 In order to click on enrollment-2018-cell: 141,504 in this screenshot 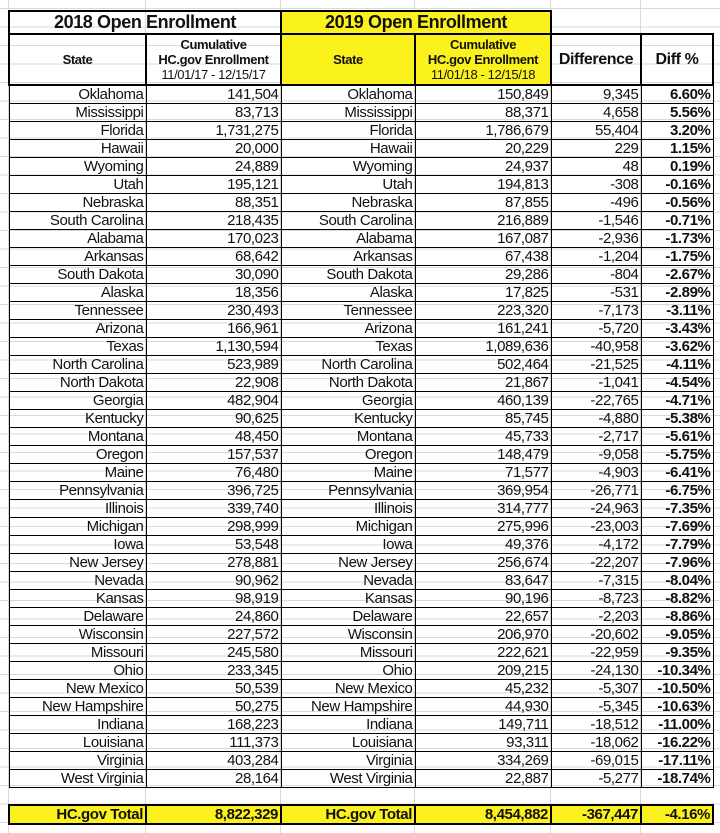, I will do `click(213, 94)`.